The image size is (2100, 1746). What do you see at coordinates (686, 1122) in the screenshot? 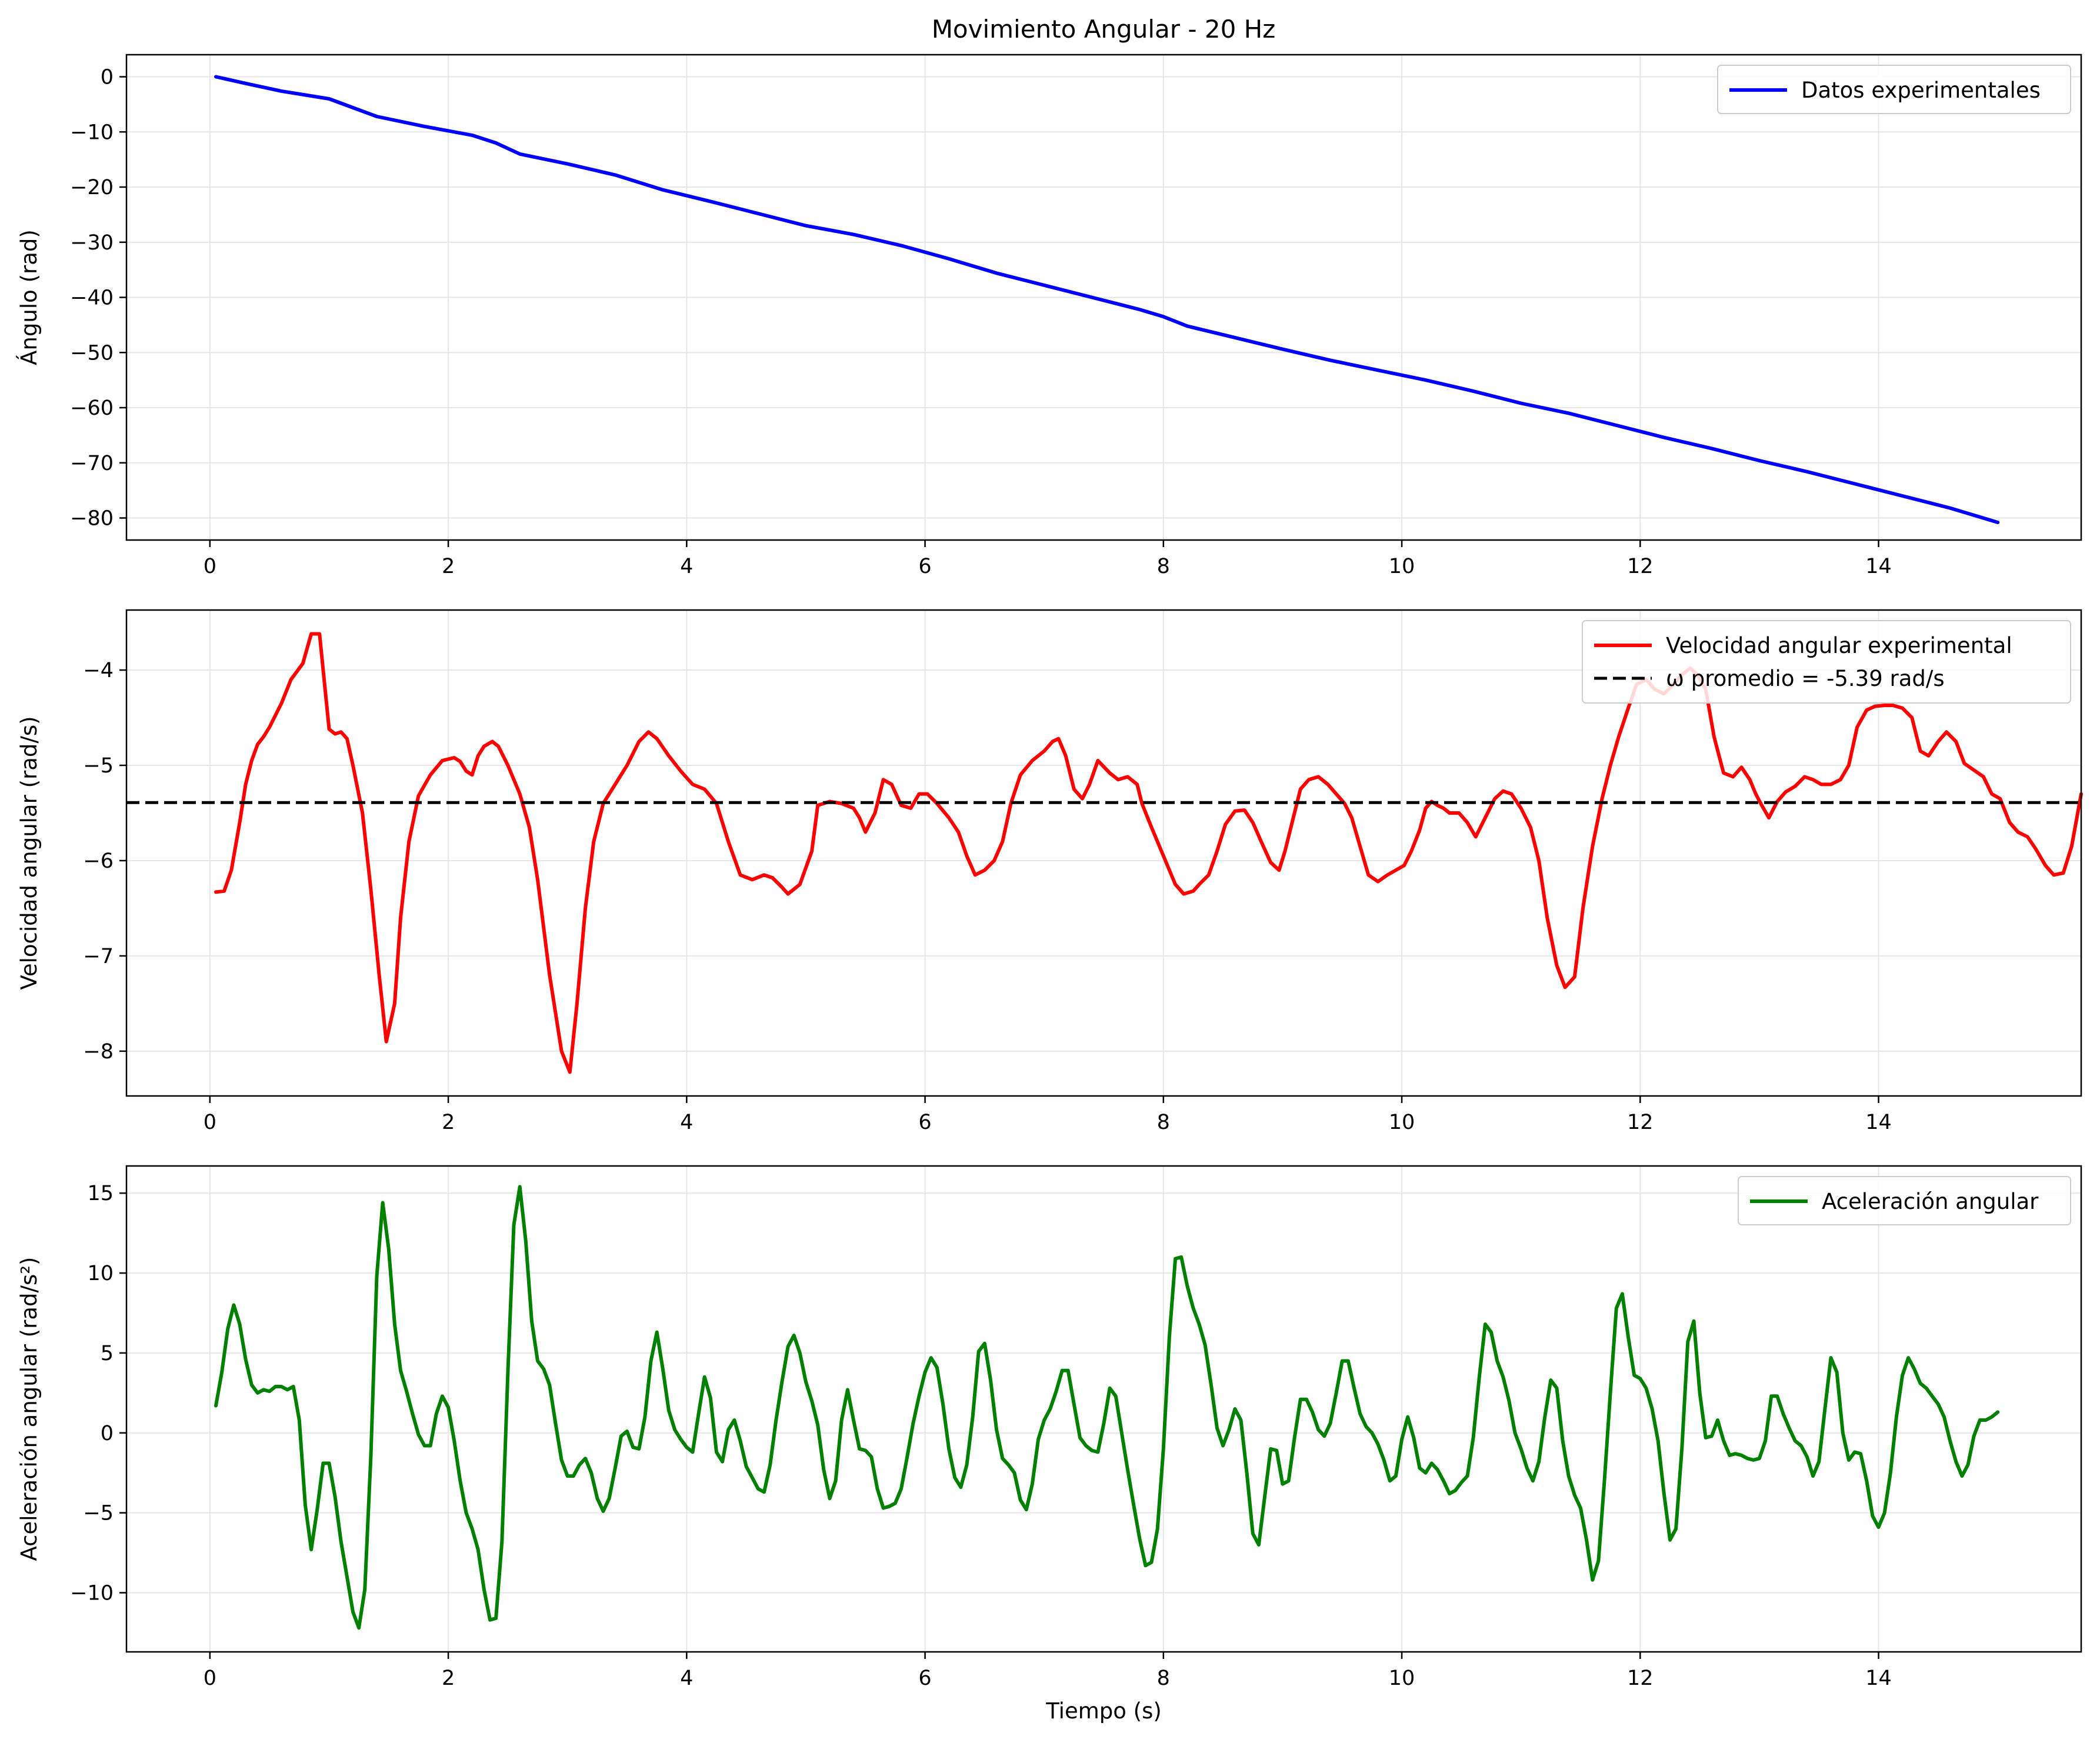
I see `velocity-xtick-label-2: 4` at bounding box center [686, 1122].